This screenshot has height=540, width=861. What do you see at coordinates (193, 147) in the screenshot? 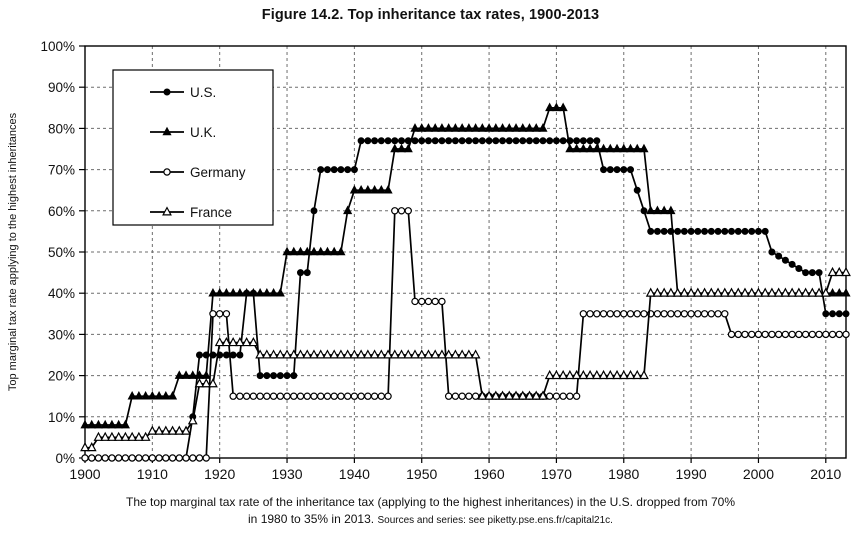
I see `legend-box` at bounding box center [193, 147].